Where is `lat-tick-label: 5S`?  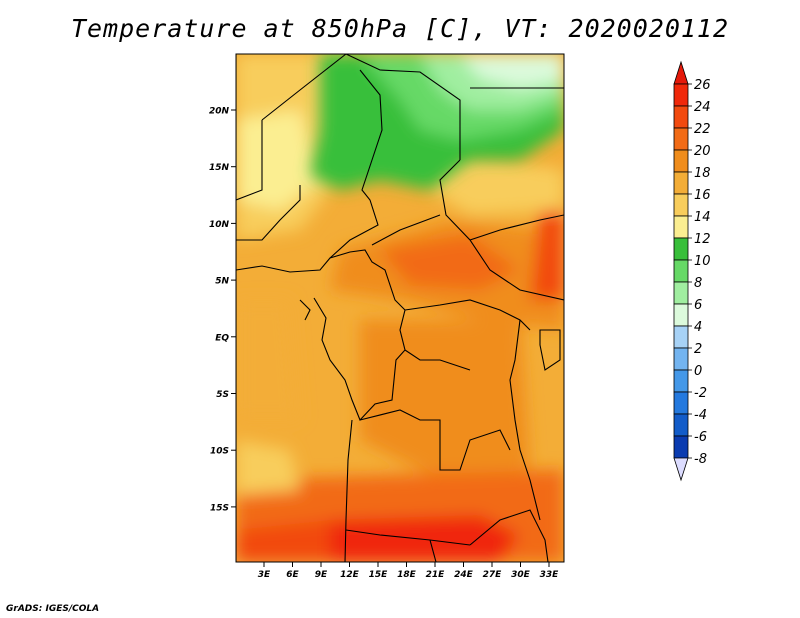 lat-tick-label: 5S is located at coordinates (222, 395).